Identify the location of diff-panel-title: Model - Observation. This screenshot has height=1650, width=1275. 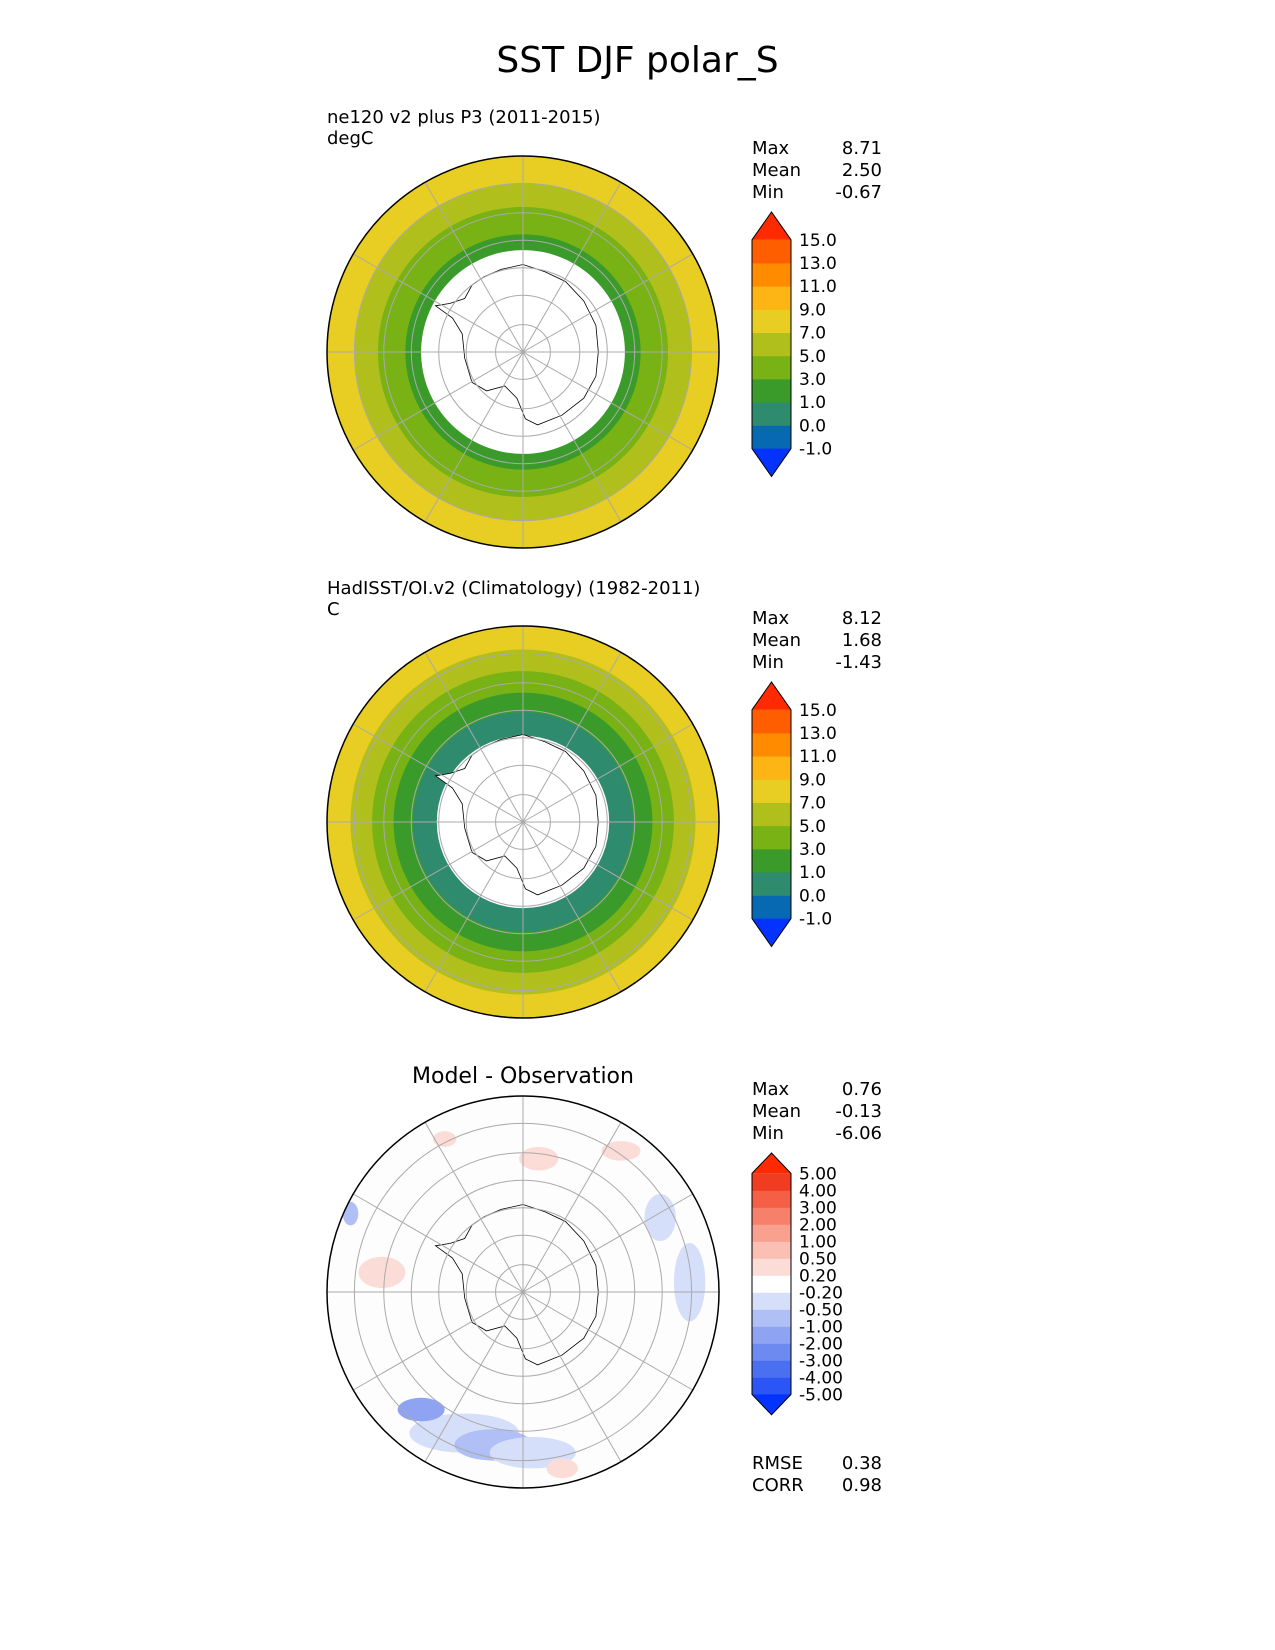
(523, 1076).